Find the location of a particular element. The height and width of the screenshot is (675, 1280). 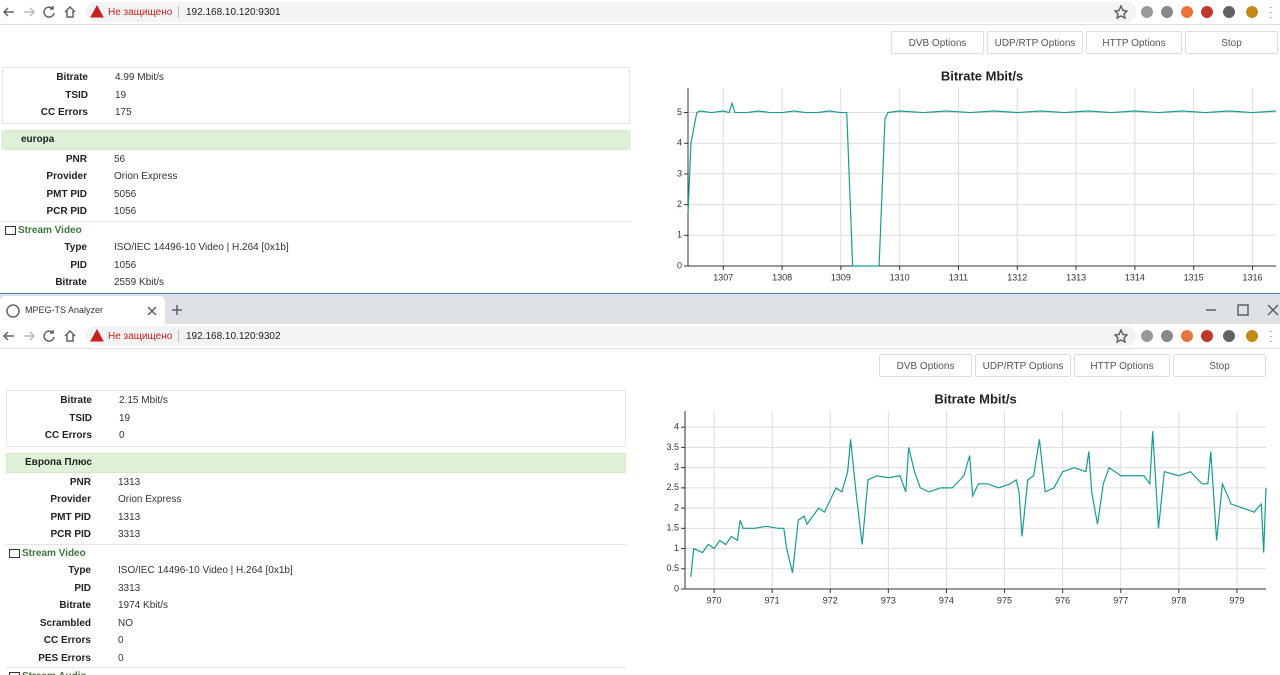

close-window is located at coordinates (1273, 310).